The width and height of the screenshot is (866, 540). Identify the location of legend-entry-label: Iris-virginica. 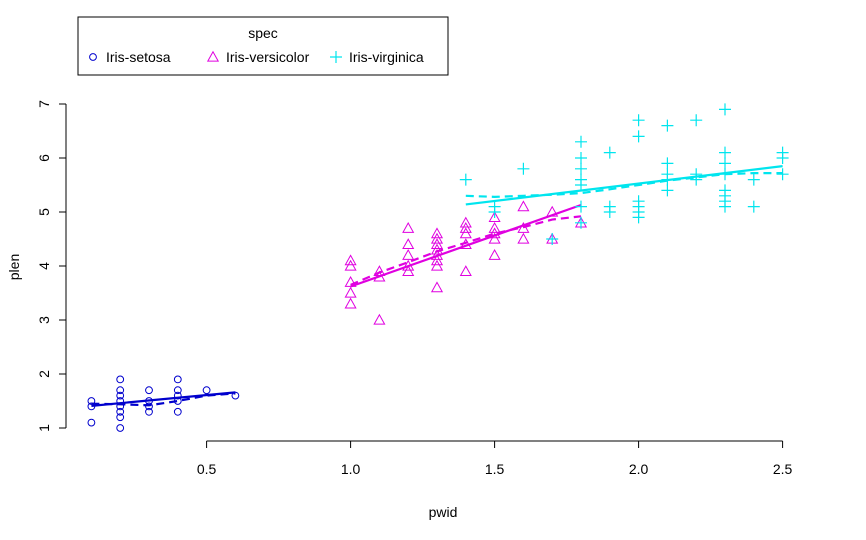
(386, 57).